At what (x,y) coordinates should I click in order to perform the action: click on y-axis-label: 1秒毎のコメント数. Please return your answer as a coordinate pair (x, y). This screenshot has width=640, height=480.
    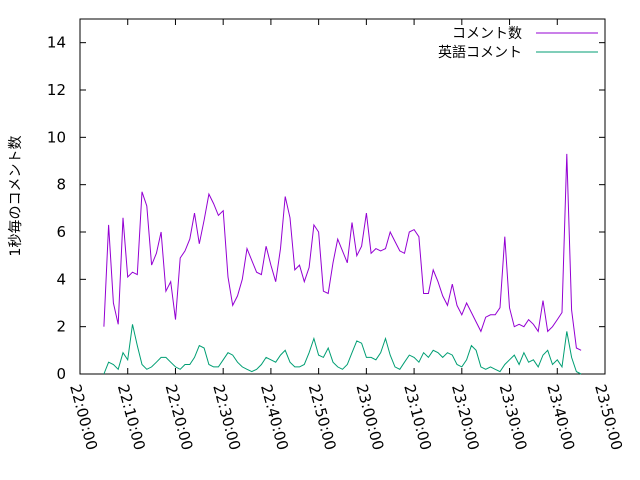
    Looking at the image, I should click on (16, 196).